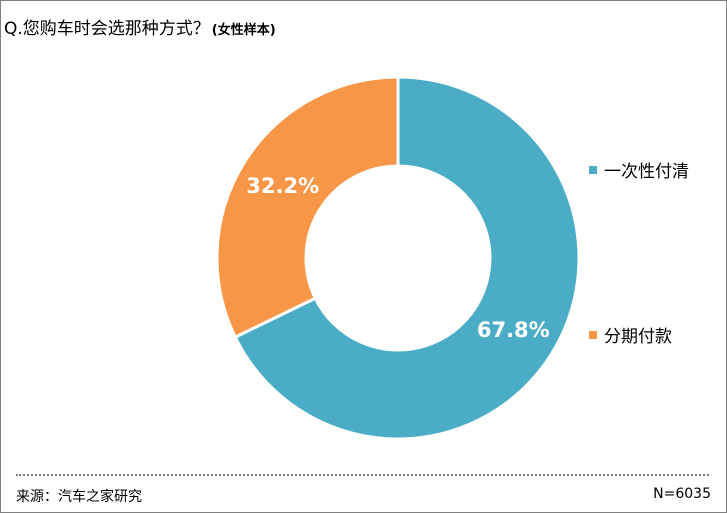 This screenshot has height=513, width=727. I want to click on footer-sample-size: N=6035, so click(682, 494).